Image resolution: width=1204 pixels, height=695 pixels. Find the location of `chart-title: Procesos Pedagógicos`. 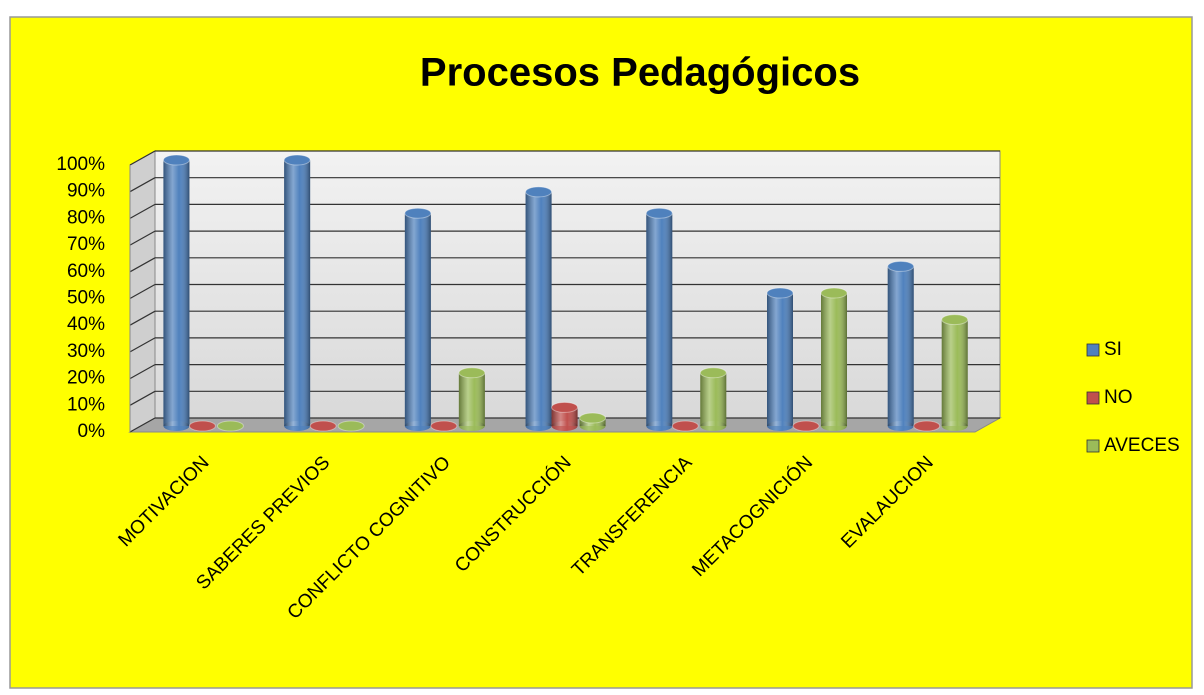

chart-title: Procesos Pedagógicos is located at coordinates (640, 73).